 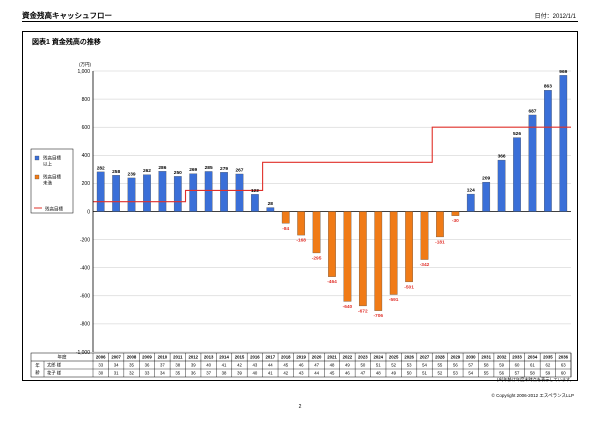 What do you see at coordinates (486, 179) in the screenshot?
I see `bar-value-label: 209` at bounding box center [486, 179].